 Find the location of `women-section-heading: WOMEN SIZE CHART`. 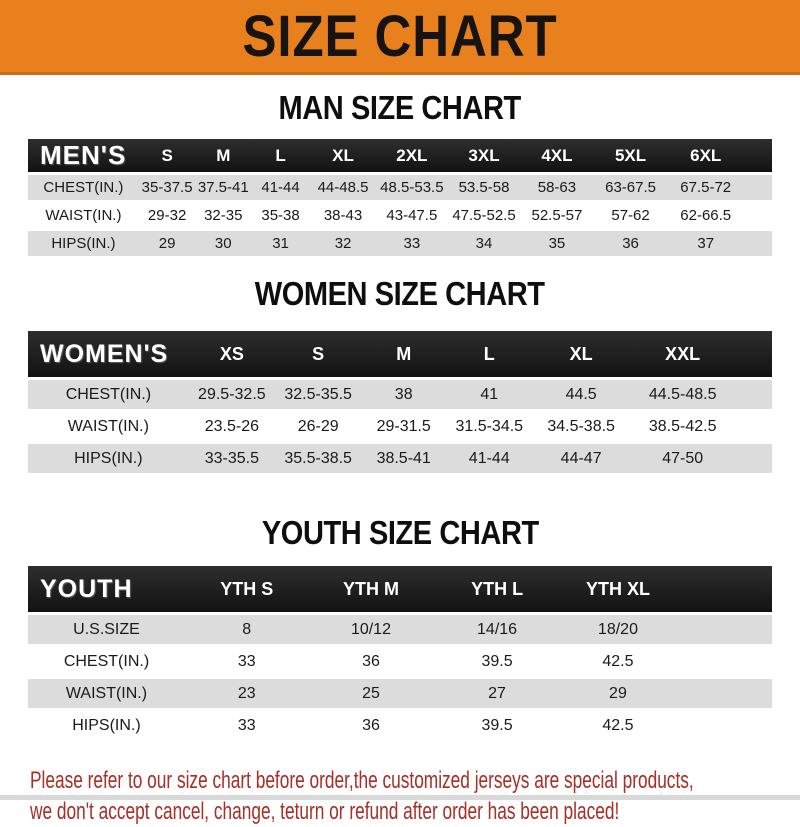

women-section-heading: WOMEN SIZE CHART is located at coordinates (400, 294).